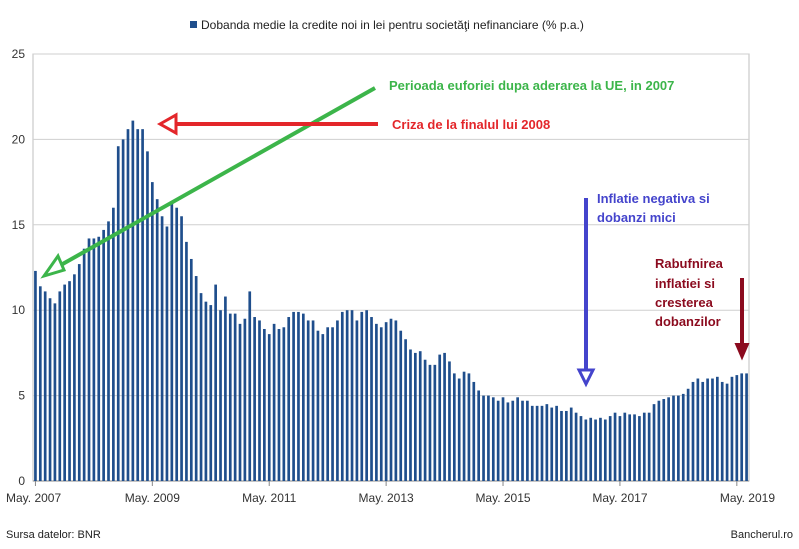 The width and height of the screenshot is (799, 549). I want to click on y-tick-label: 0, so click(21, 481).